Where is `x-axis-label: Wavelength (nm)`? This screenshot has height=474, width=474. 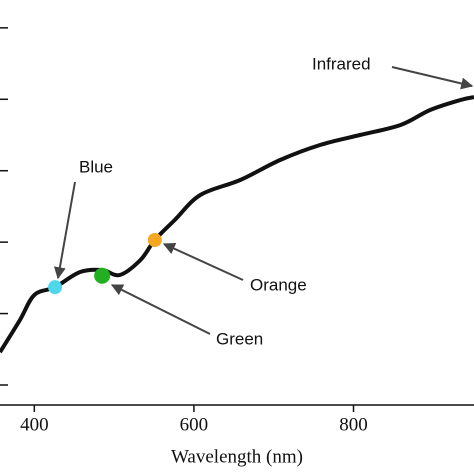
x-axis-label: Wavelength (nm) is located at coordinates (237, 456).